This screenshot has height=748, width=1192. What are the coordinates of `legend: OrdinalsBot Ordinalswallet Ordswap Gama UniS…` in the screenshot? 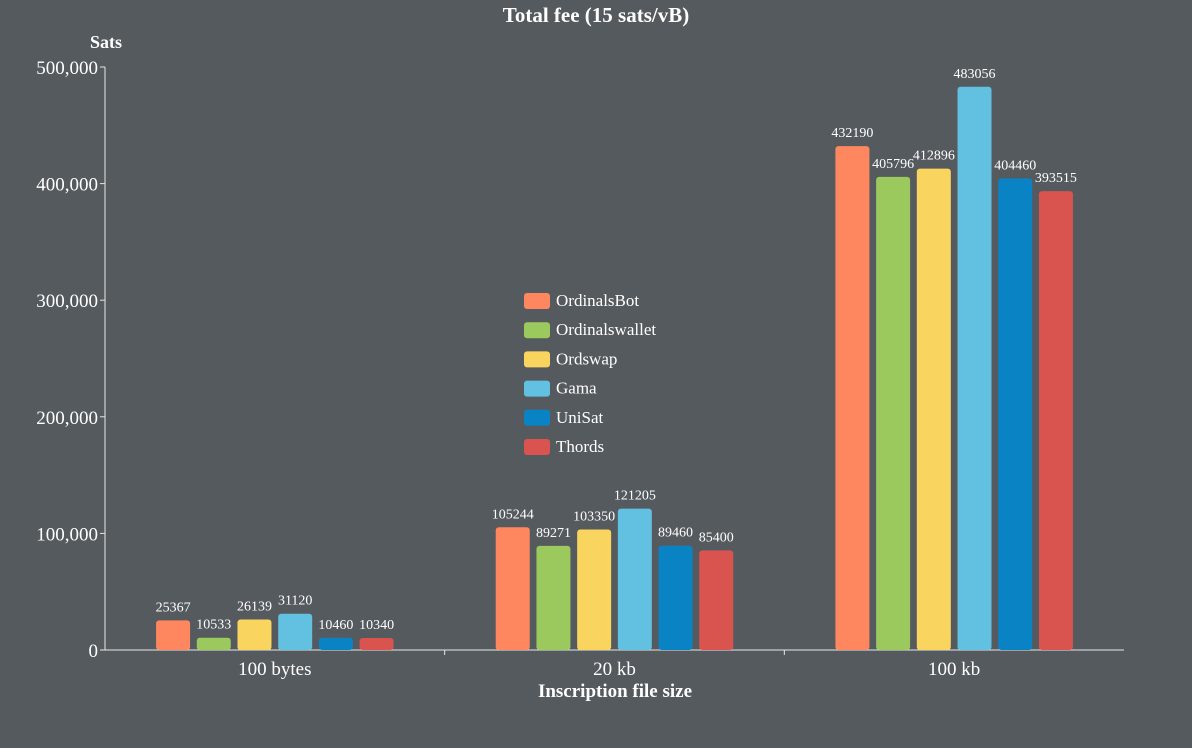 It's located at (590, 373).